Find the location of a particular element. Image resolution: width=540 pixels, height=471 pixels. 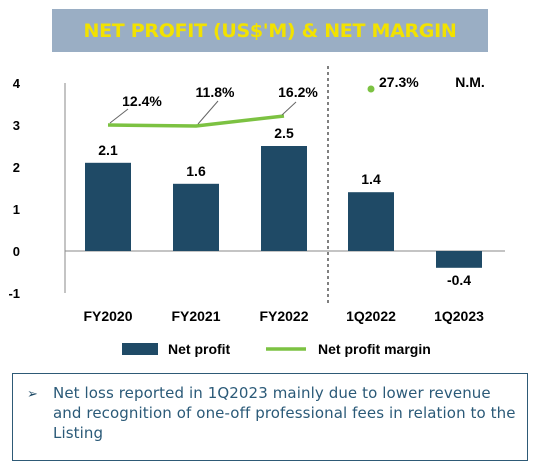

y-tick-label: -1 is located at coordinates (14, 293).